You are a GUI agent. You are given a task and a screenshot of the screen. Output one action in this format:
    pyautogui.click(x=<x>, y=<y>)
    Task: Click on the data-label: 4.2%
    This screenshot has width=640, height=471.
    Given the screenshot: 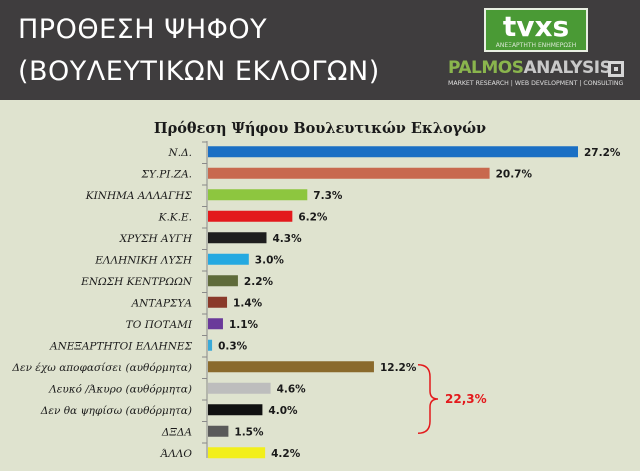 What is the action you would take?
    pyautogui.click(x=286, y=454)
    